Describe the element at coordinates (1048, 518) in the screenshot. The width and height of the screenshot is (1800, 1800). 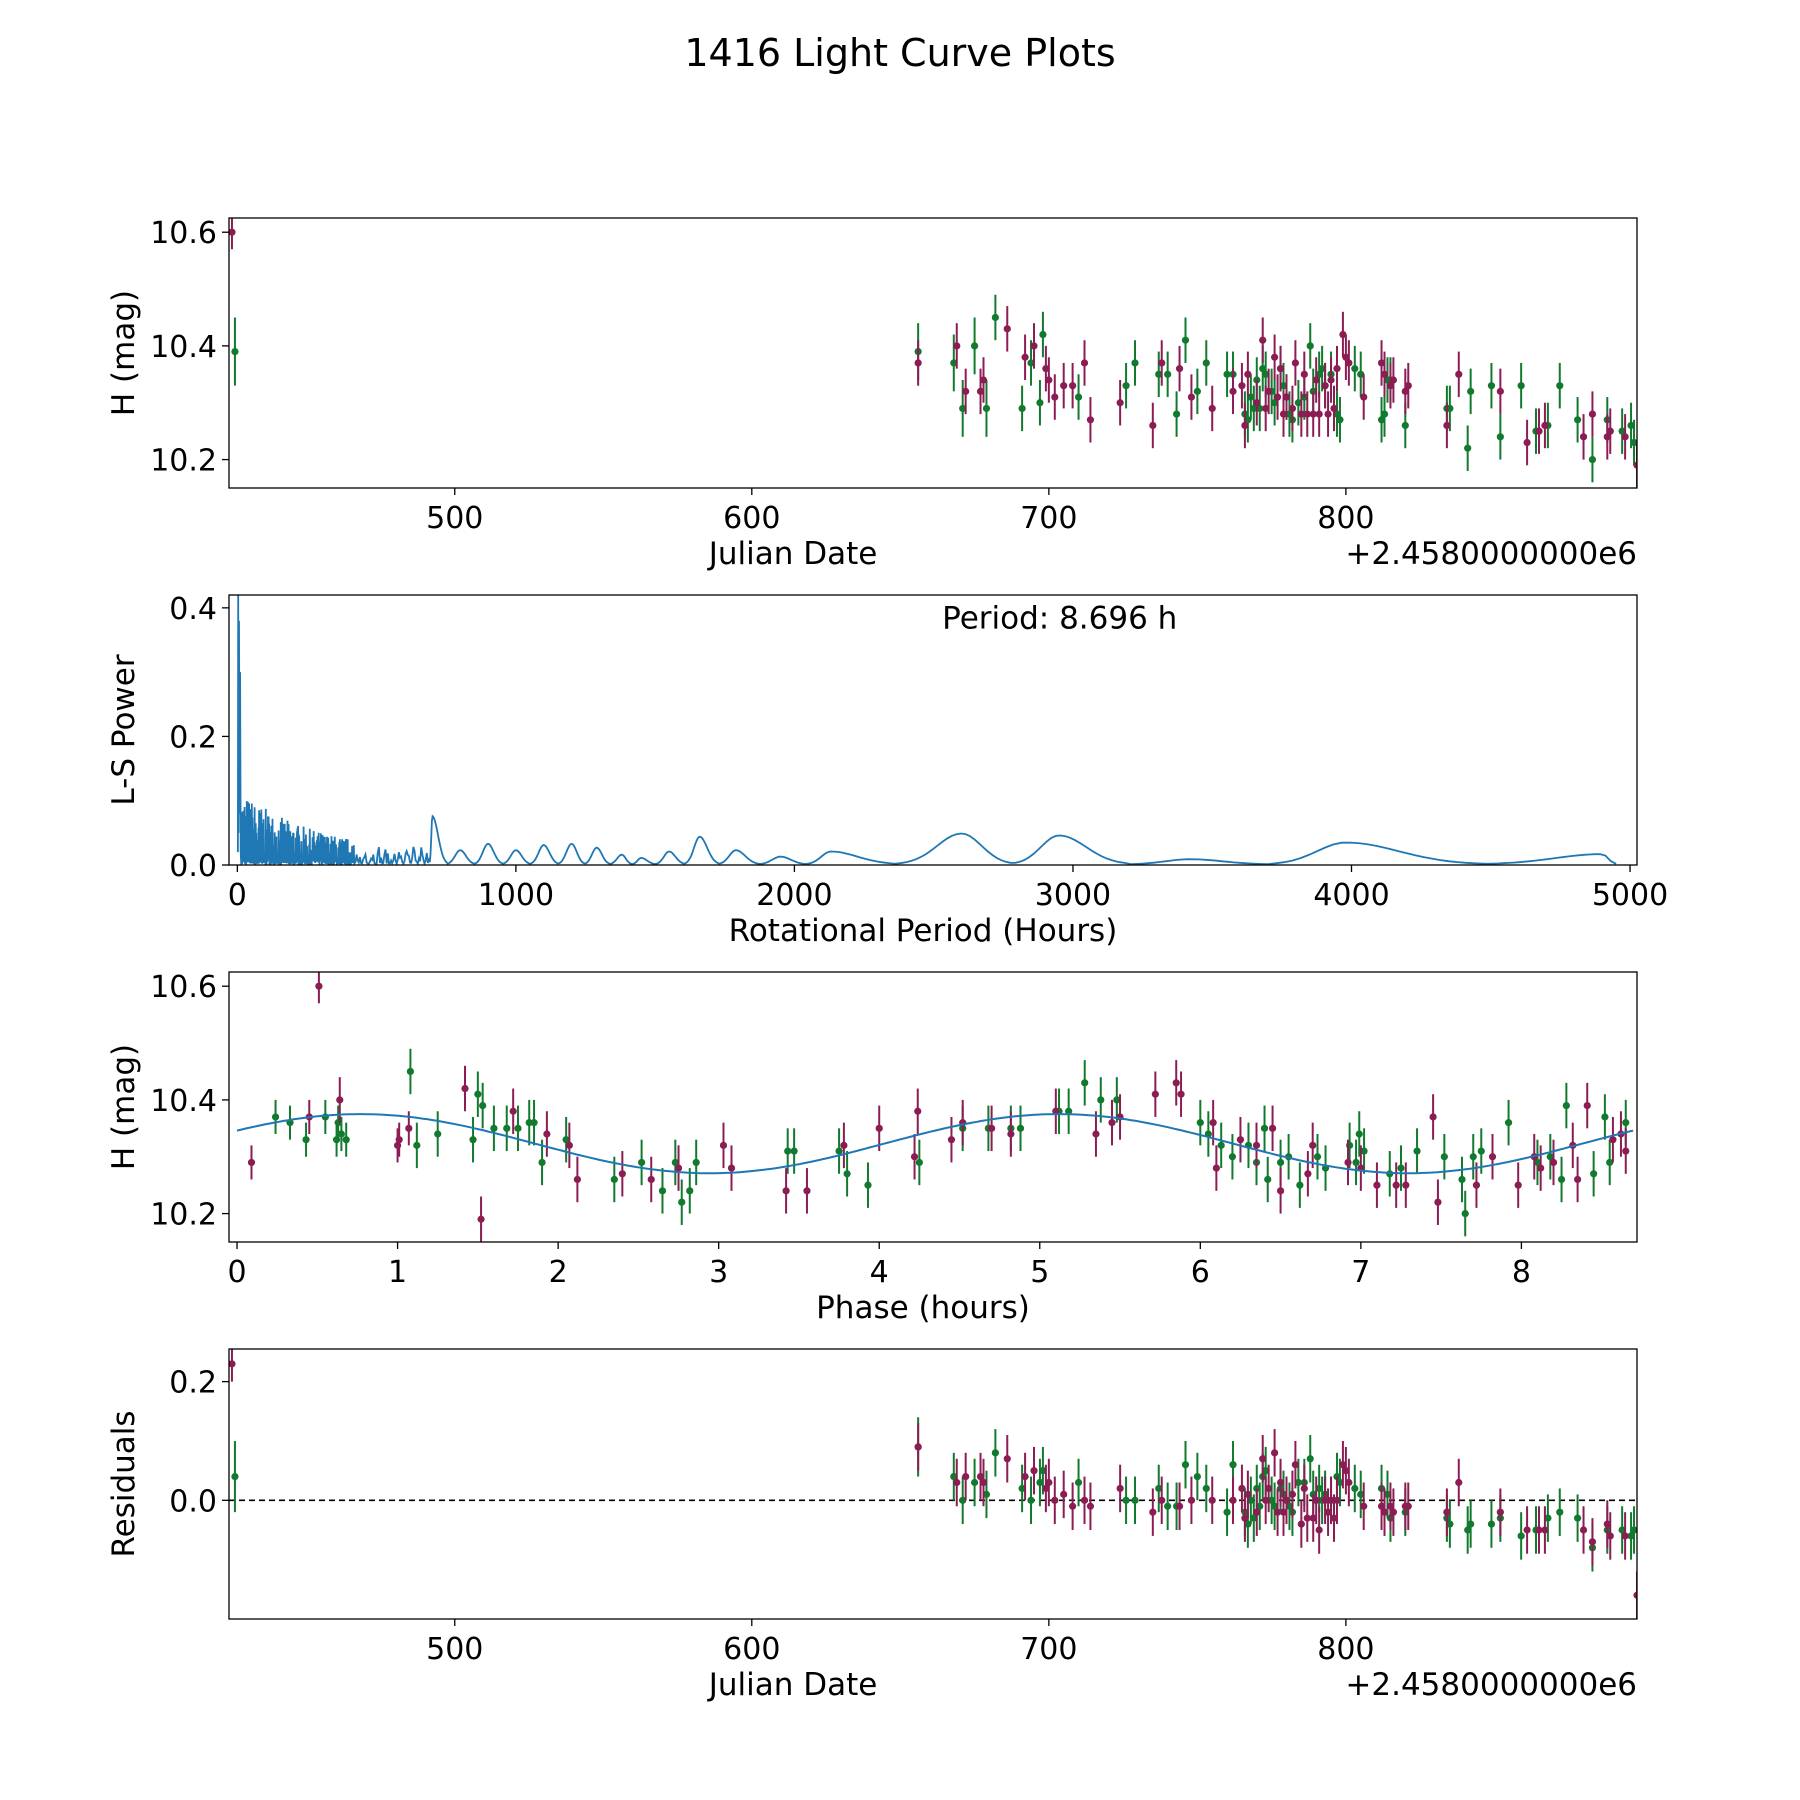
I see `x-tick-label: 700` at that location.